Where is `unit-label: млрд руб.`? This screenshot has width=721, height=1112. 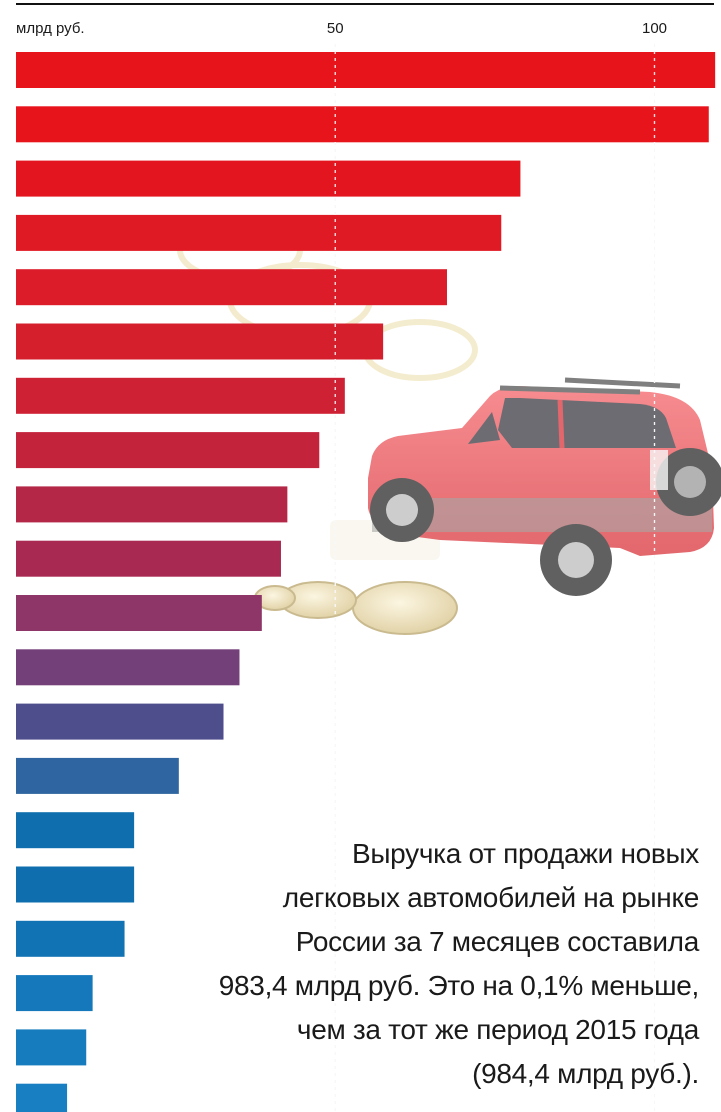 unit-label: млрд руб. is located at coordinates (50, 28).